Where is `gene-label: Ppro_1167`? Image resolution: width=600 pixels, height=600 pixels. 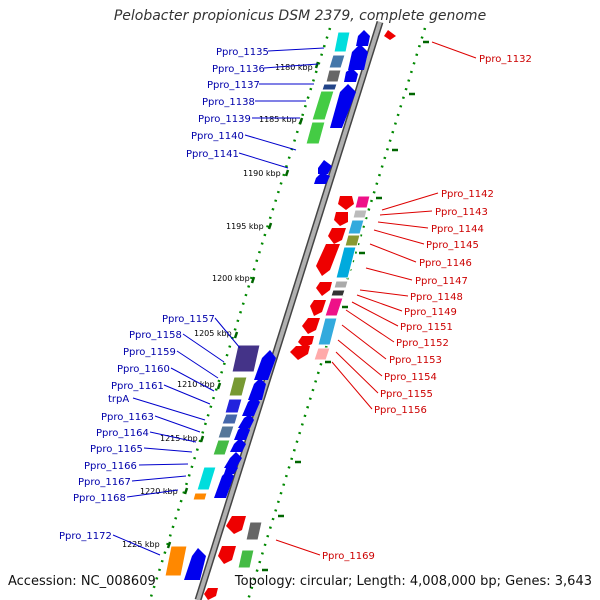
gene-label: Ppro_1167 is located at coordinates (104, 482).